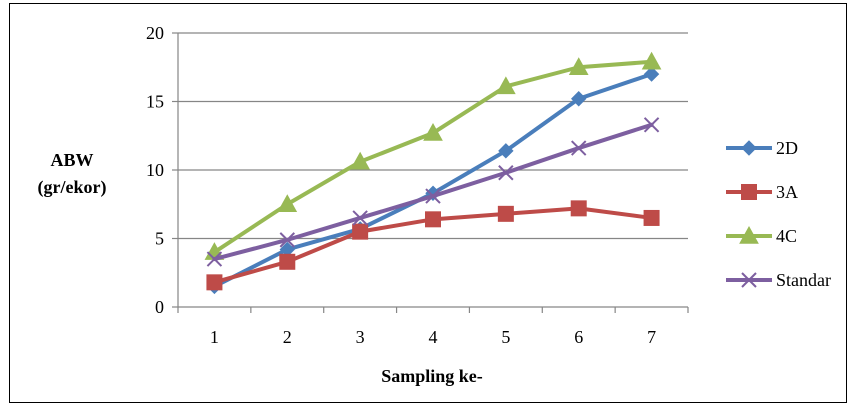  I want to click on data-point-standar-6-stroke-b, so click(579, 148).